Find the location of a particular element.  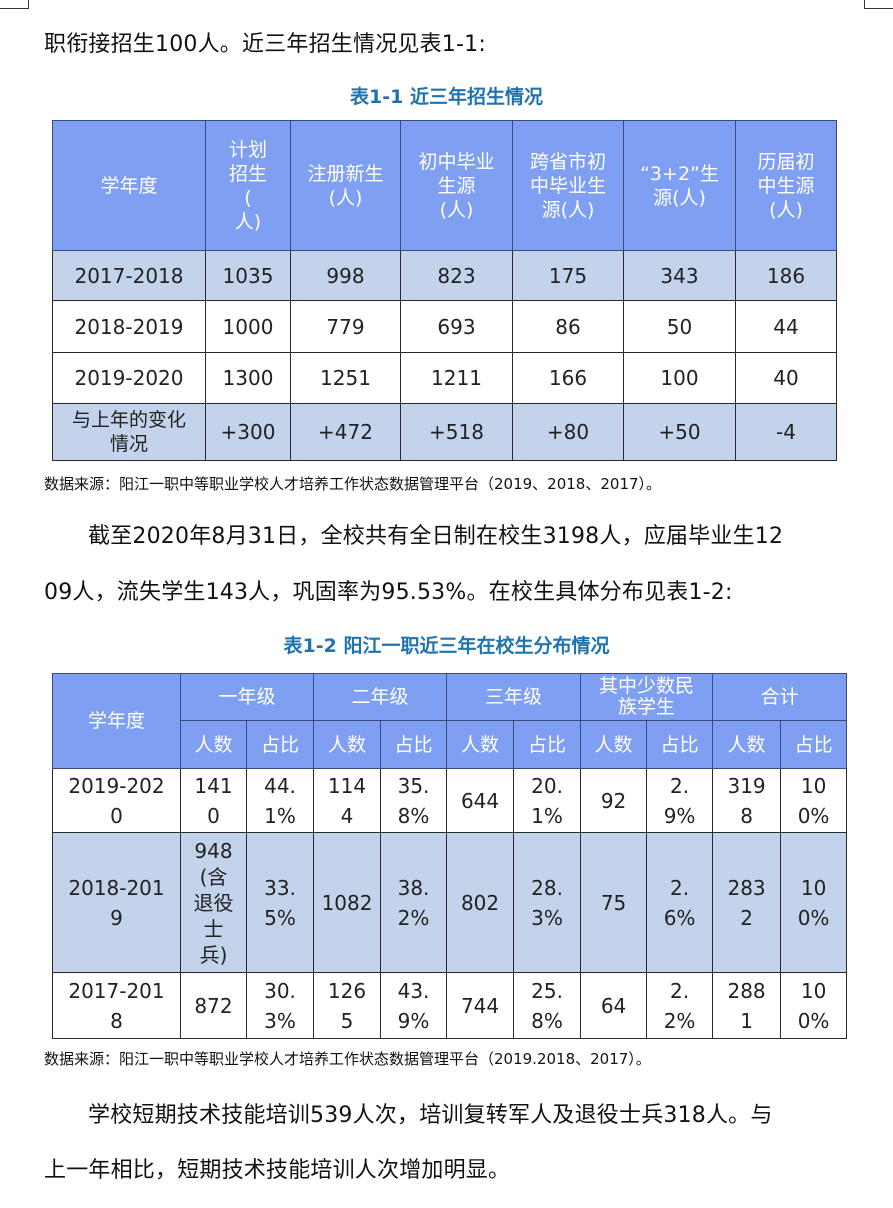

column-header: 初中毕业 生源 (人) is located at coordinates (456, 185).